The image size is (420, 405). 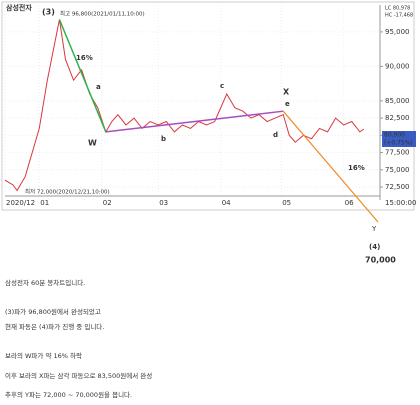 I want to click on annotation: X, so click(x=286, y=92).